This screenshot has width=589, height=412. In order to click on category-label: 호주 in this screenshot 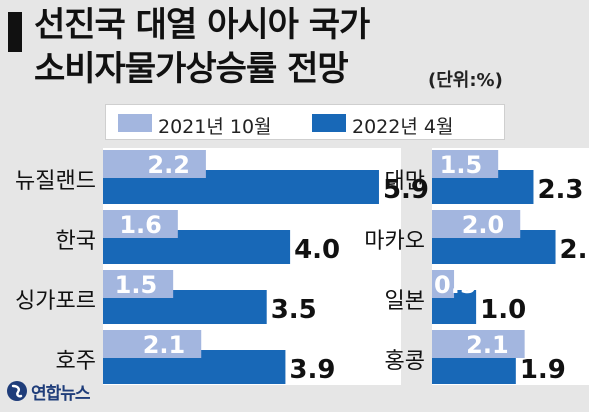, I will do `click(76, 361)`.